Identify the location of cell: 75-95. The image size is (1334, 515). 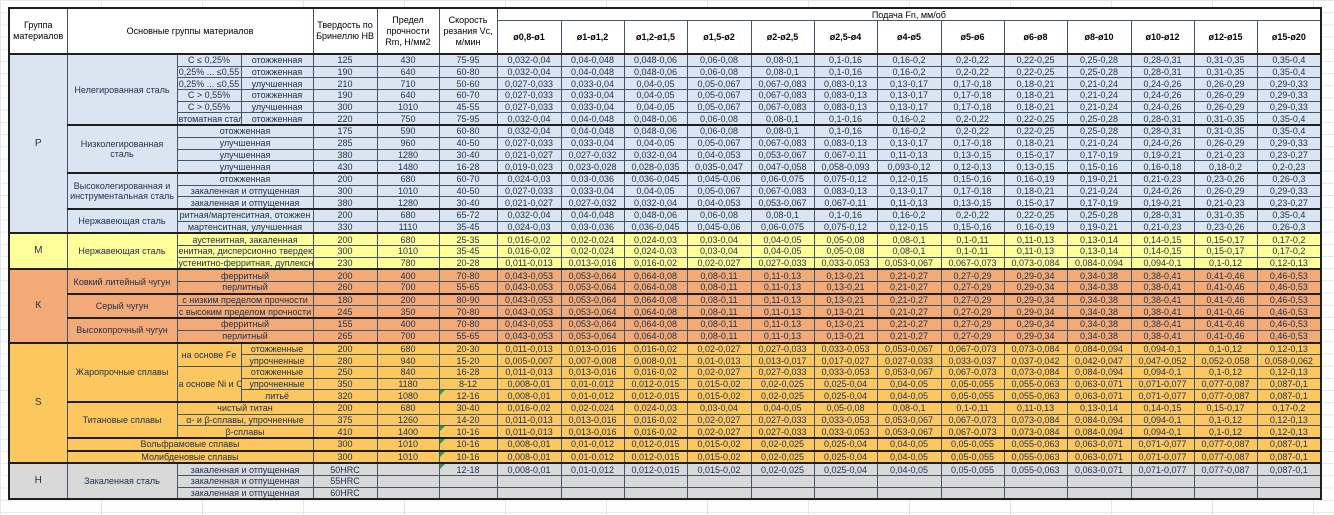
(468, 60).